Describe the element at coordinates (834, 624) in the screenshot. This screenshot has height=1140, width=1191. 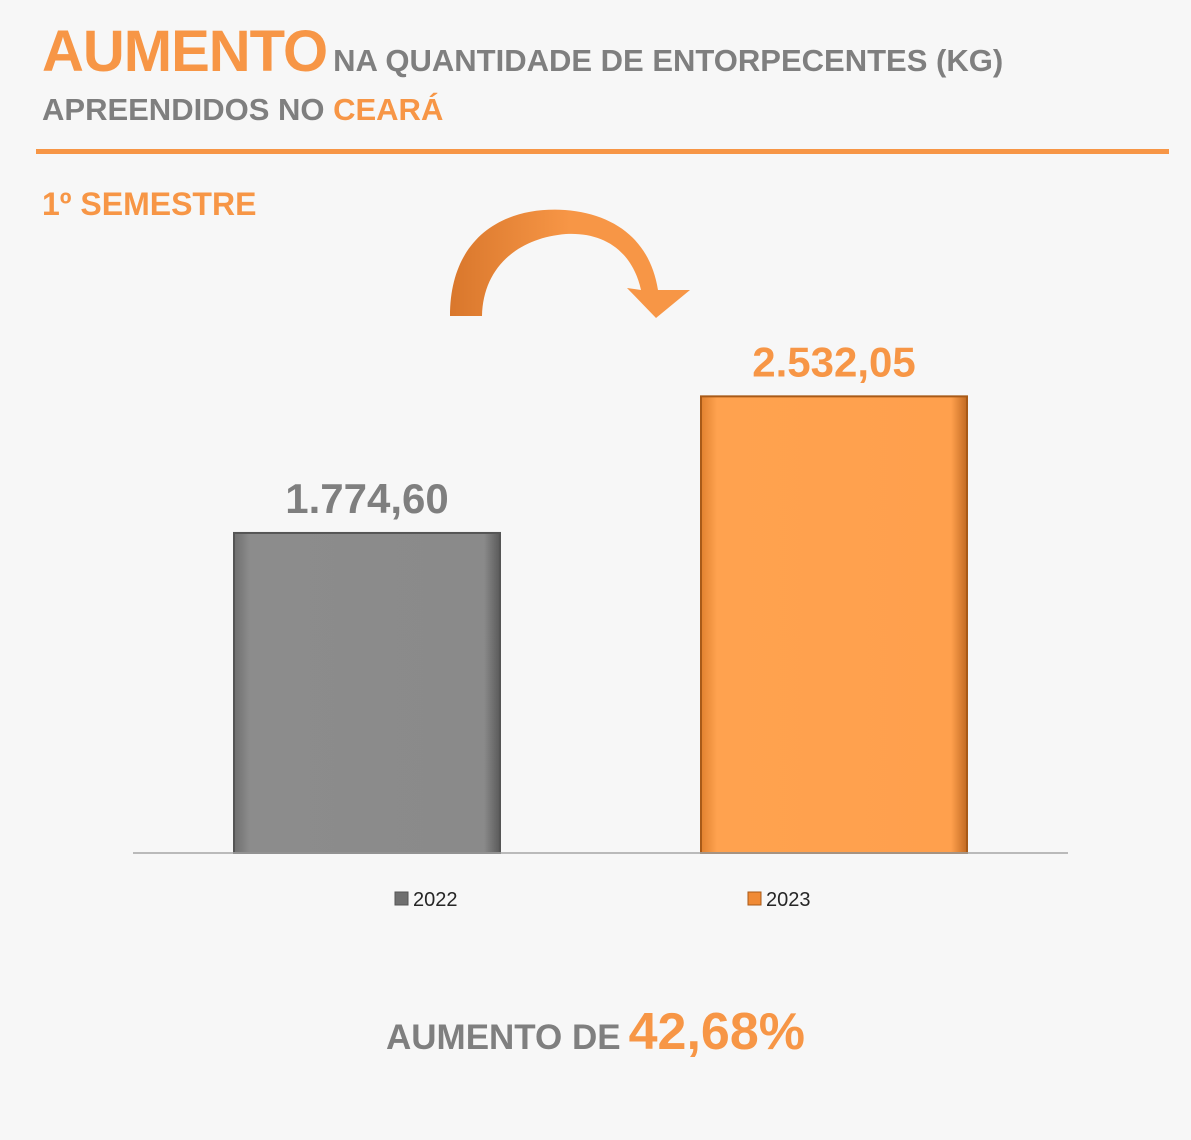
I see `bar-2023` at that location.